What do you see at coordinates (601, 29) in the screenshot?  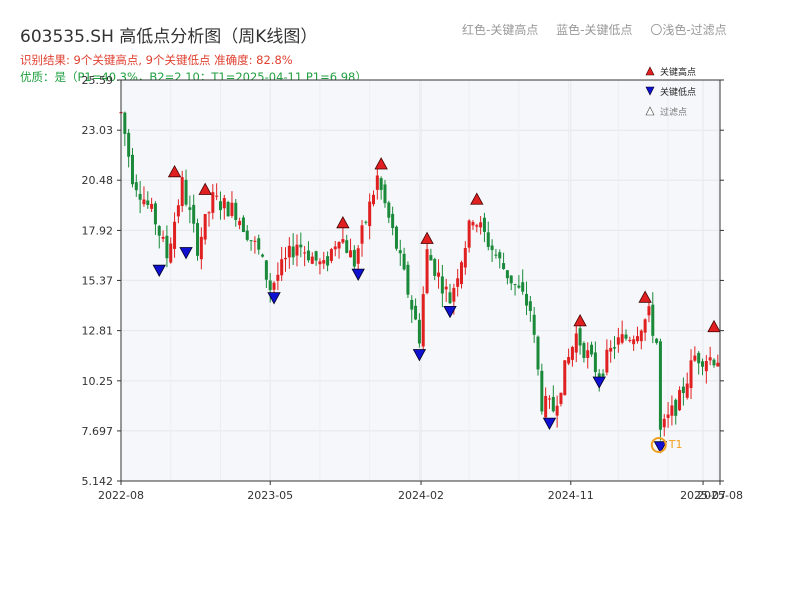 I see `top-legend: 红色-关键高点 蓝色-关键低点 〇浅色-过滤点` at bounding box center [601, 29].